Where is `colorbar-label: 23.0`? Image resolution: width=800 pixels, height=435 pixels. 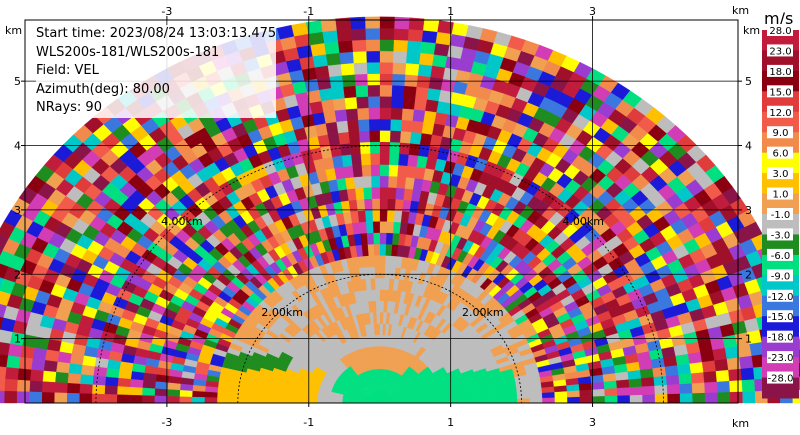 colorbar-label: 23.0 is located at coordinates (780, 51).